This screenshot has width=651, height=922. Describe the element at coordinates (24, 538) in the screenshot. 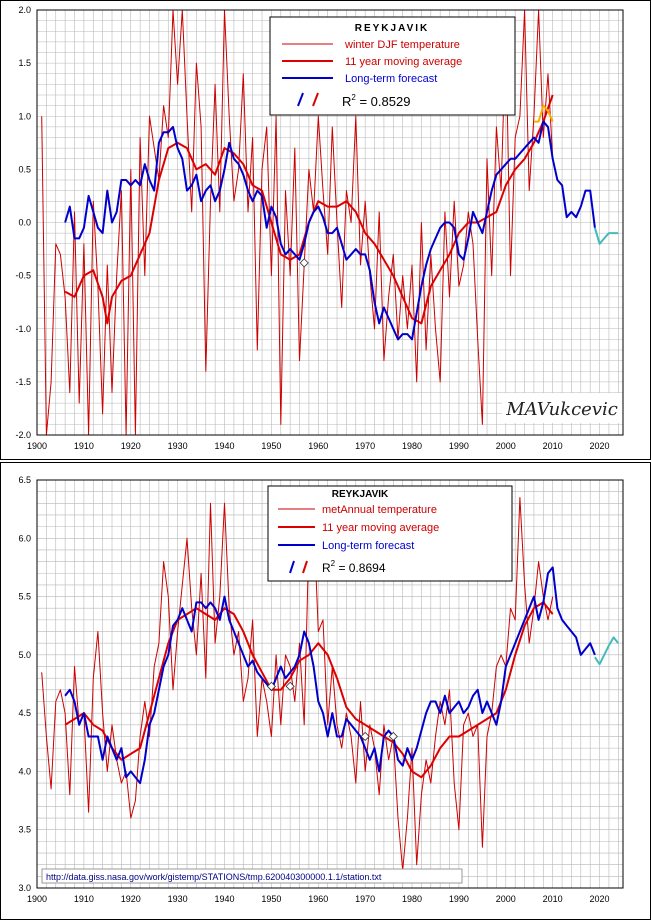

I see `y-tick-label: 6.0` at that location.